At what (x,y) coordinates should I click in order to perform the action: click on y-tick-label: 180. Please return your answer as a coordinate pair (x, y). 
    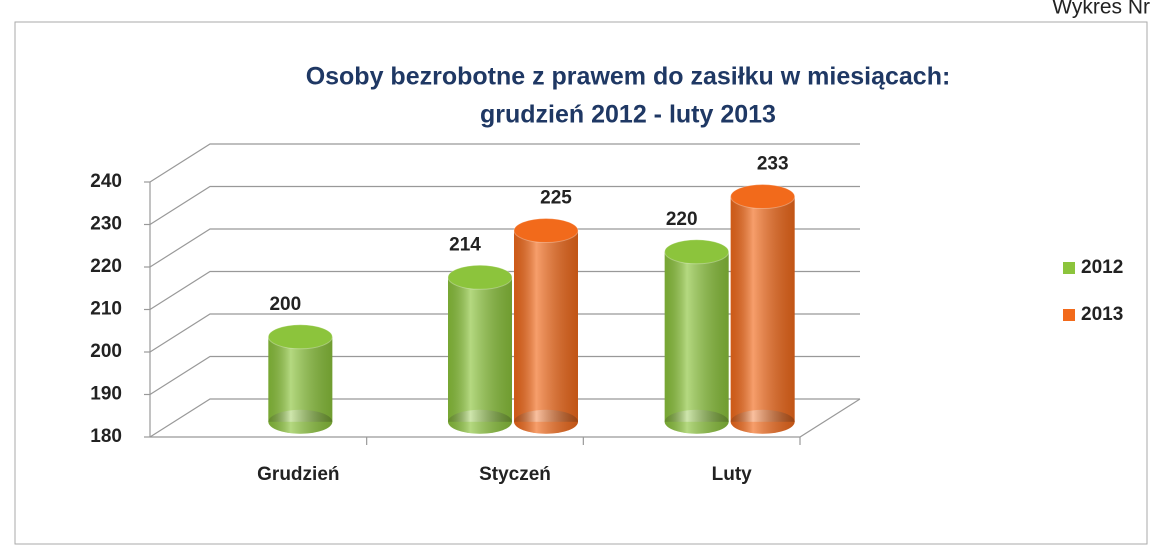
    Looking at the image, I should click on (106, 436).